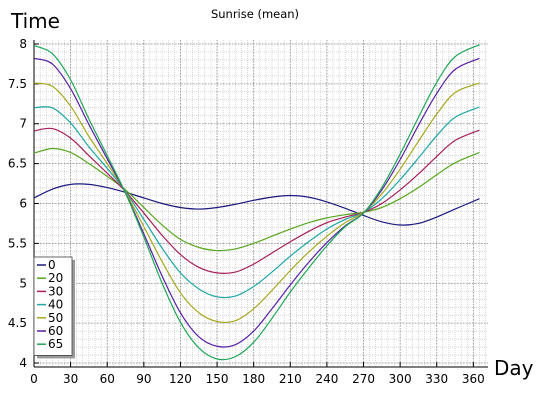  I want to click on x-tick-label: 150, so click(217, 379).